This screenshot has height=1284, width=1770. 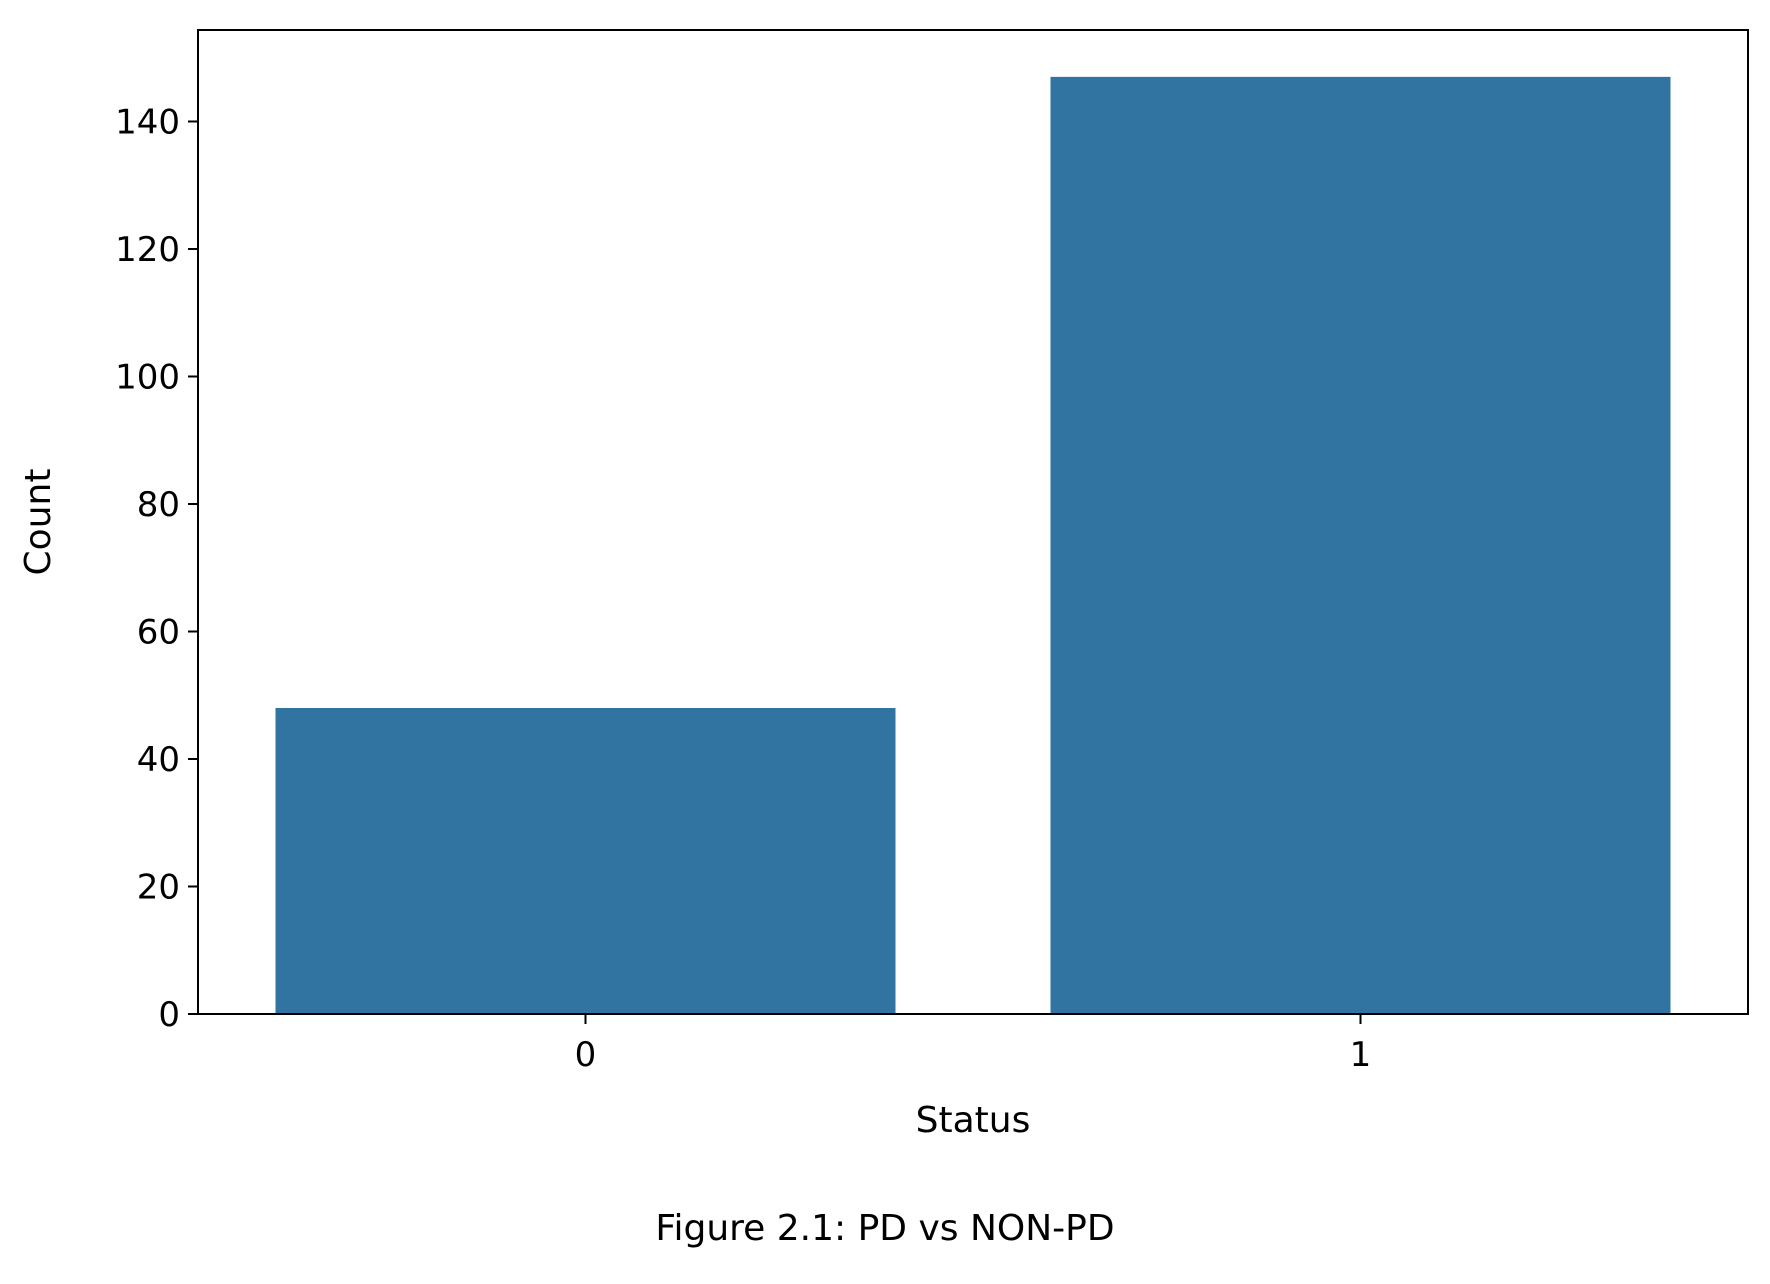 What do you see at coordinates (147, 122) in the screenshot?
I see `y-tick-label: 140` at bounding box center [147, 122].